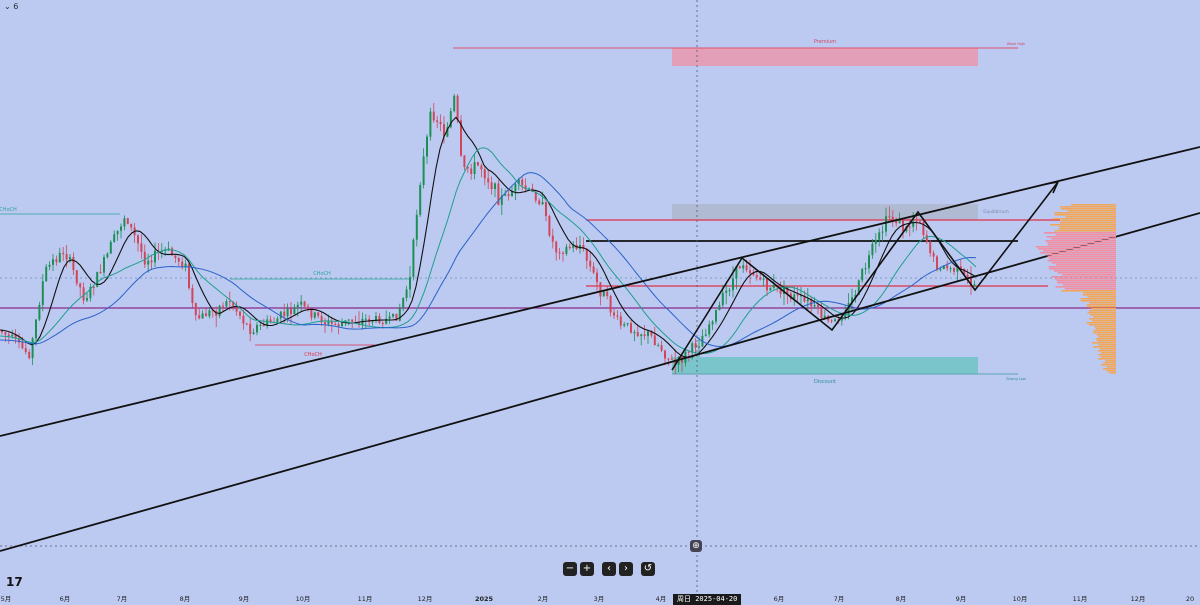  What do you see at coordinates (626, 569) in the screenshot?
I see `scroll-right-button: ›` at bounding box center [626, 569].